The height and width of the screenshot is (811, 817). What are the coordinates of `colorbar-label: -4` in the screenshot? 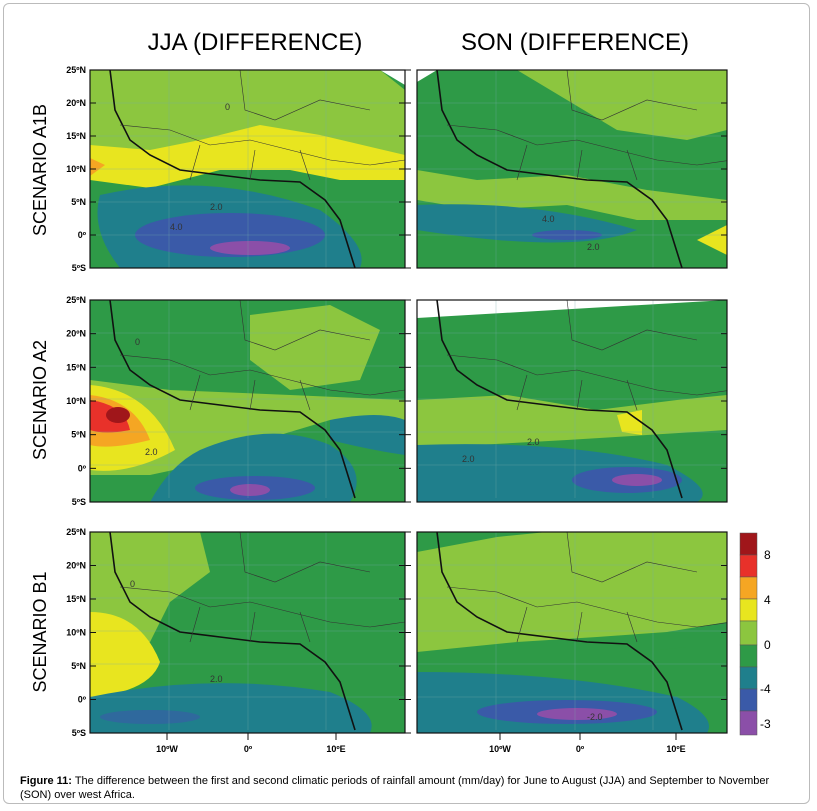 It's located at (765, 689).